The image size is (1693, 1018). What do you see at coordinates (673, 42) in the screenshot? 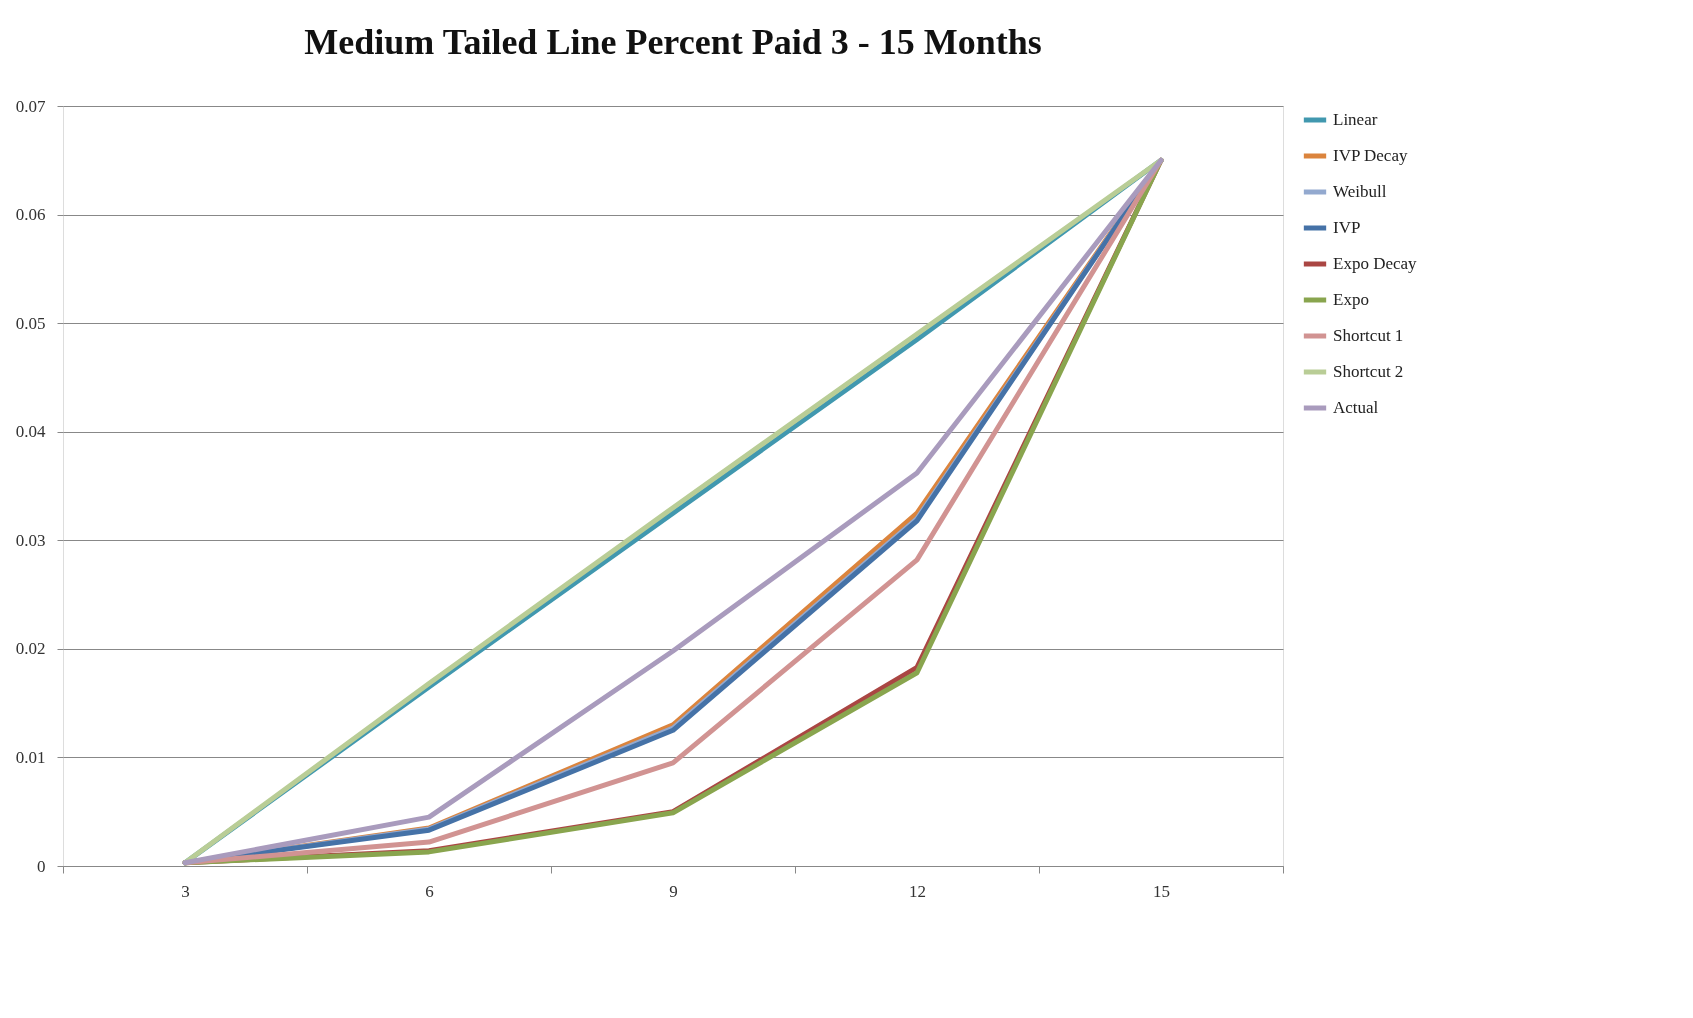
I see `chart-title: Medium Tailed Line Percent Paid 3 - 15 Months` at bounding box center [673, 42].